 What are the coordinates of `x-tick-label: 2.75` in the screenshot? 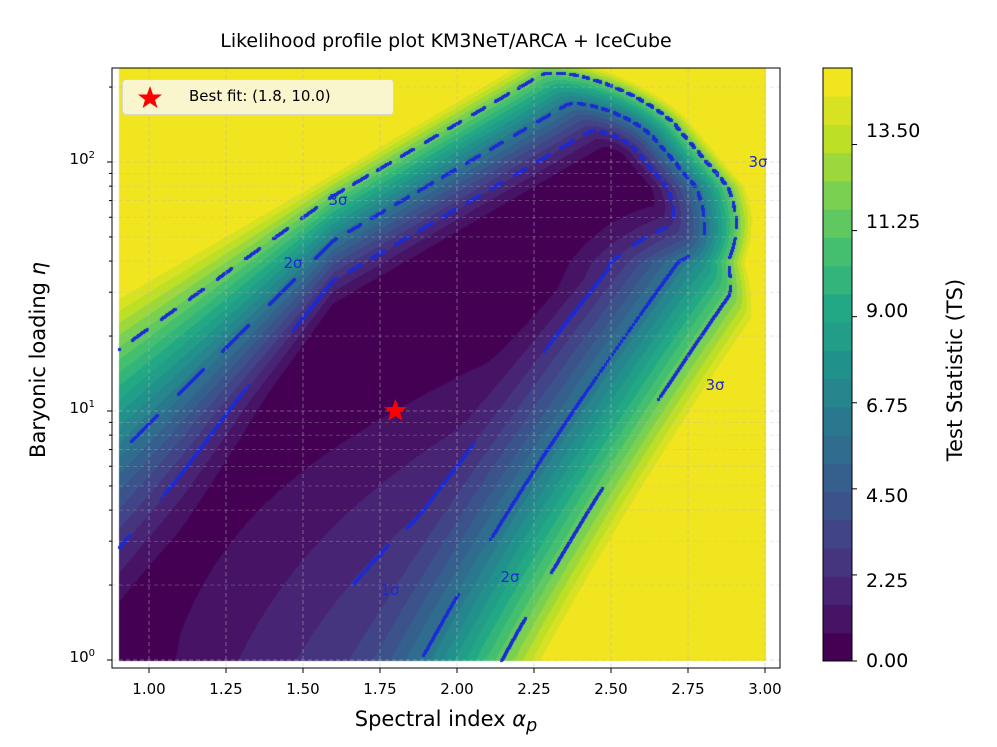 It's located at (688, 689).